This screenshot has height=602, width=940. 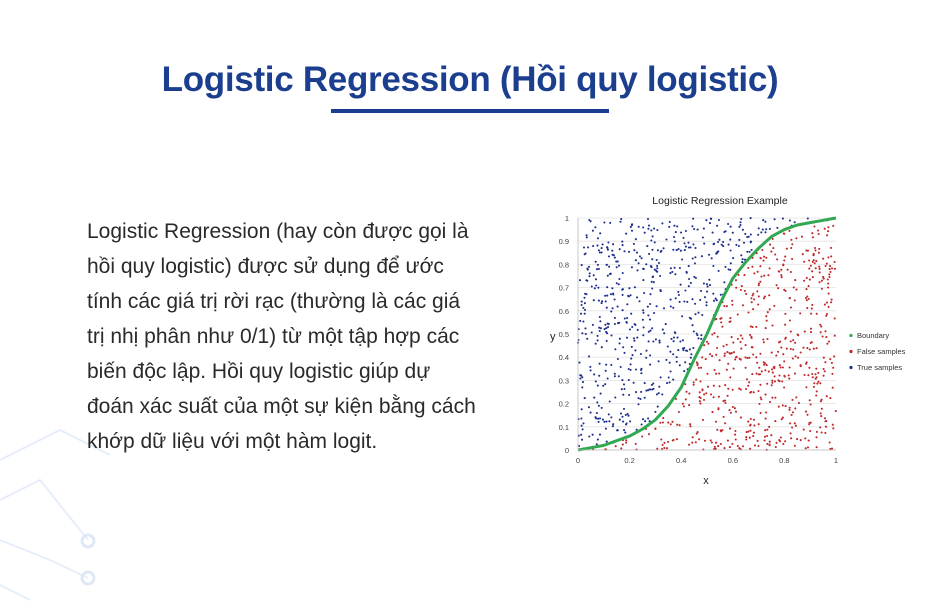 What do you see at coordinates (851, 351) in the screenshot?
I see `legend-swatch` at bounding box center [851, 351].